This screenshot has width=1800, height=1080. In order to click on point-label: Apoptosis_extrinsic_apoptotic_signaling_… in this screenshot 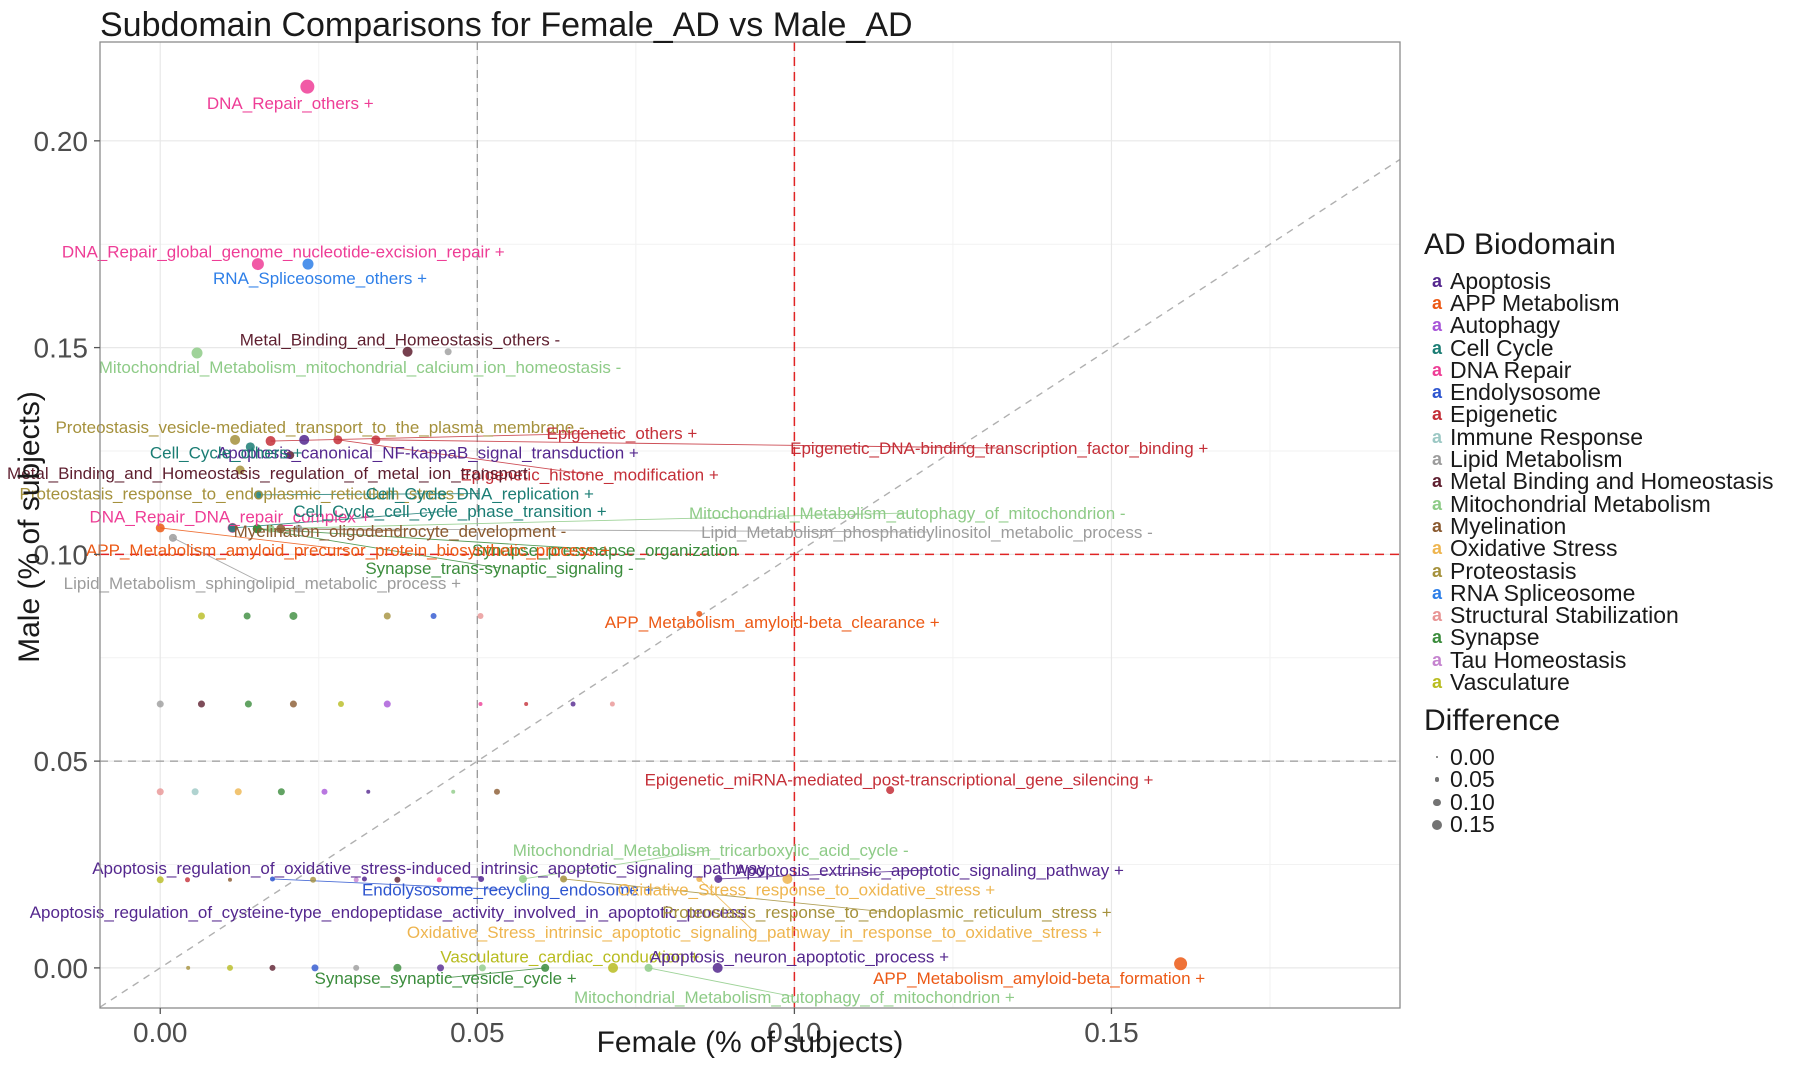, I will do `click(929, 870)`.